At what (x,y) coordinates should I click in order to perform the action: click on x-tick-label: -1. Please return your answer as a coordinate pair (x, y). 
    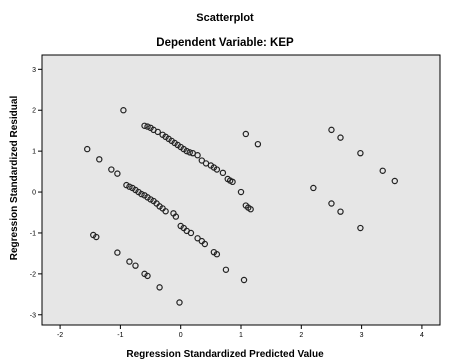
    Looking at the image, I should click on (120, 335).